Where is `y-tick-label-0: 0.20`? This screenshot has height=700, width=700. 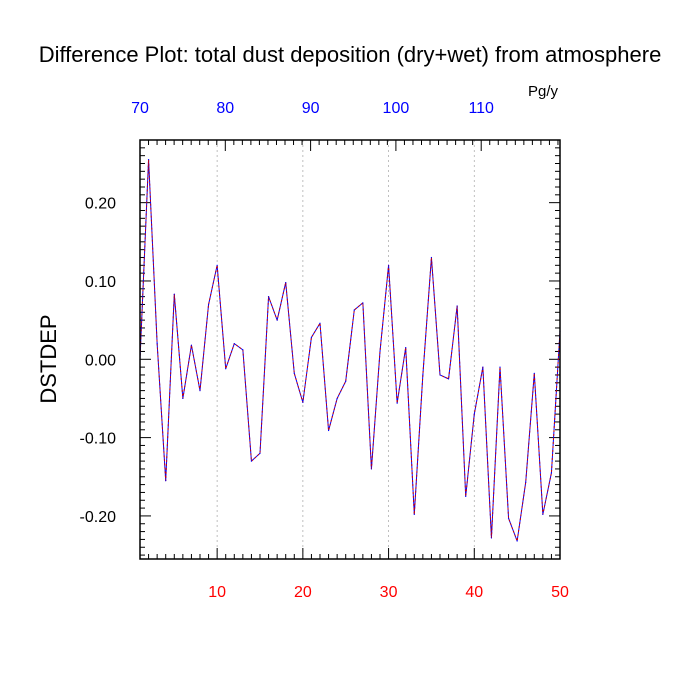
y-tick-label-0: 0.20 is located at coordinates (100, 204).